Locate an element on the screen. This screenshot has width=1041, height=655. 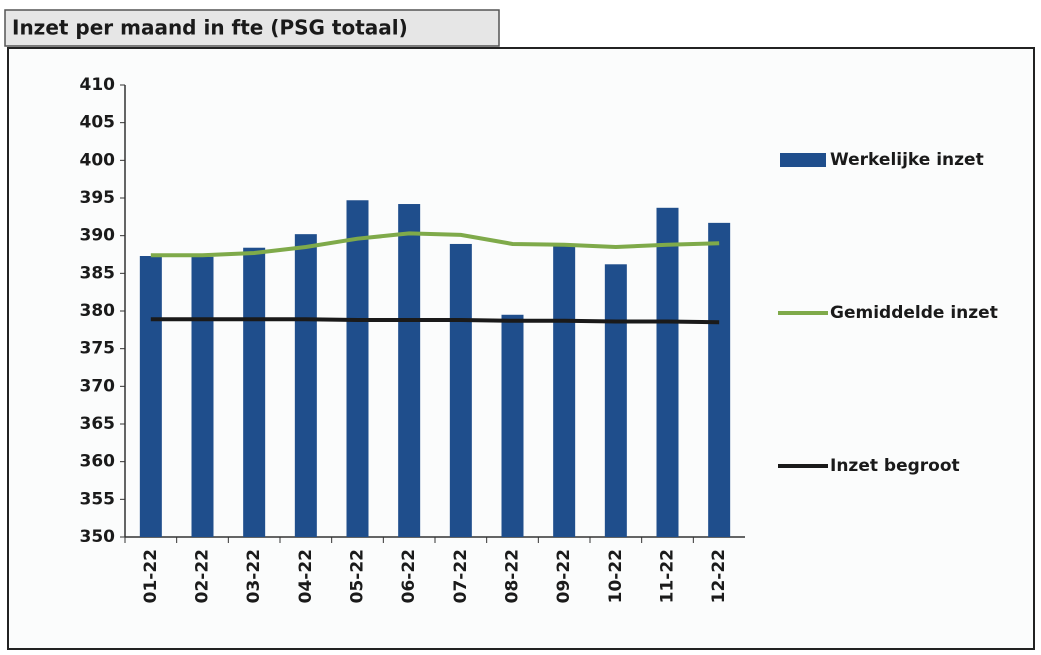
y-tick-label: 355 is located at coordinates (98, 499).